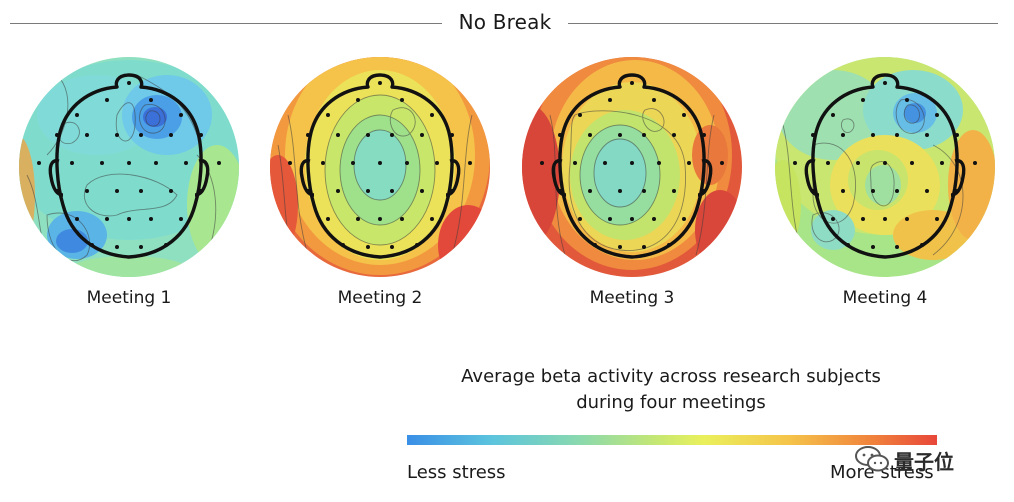 This screenshot has height=502, width=1014. I want to click on map-label-meeting-2: Meeting 2, so click(380, 298).